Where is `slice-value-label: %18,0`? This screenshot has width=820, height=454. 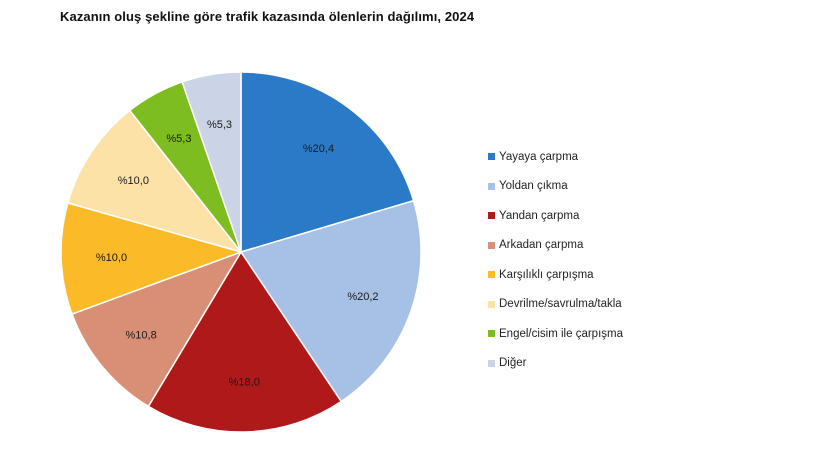 slice-value-label: %18,0 is located at coordinates (244, 383).